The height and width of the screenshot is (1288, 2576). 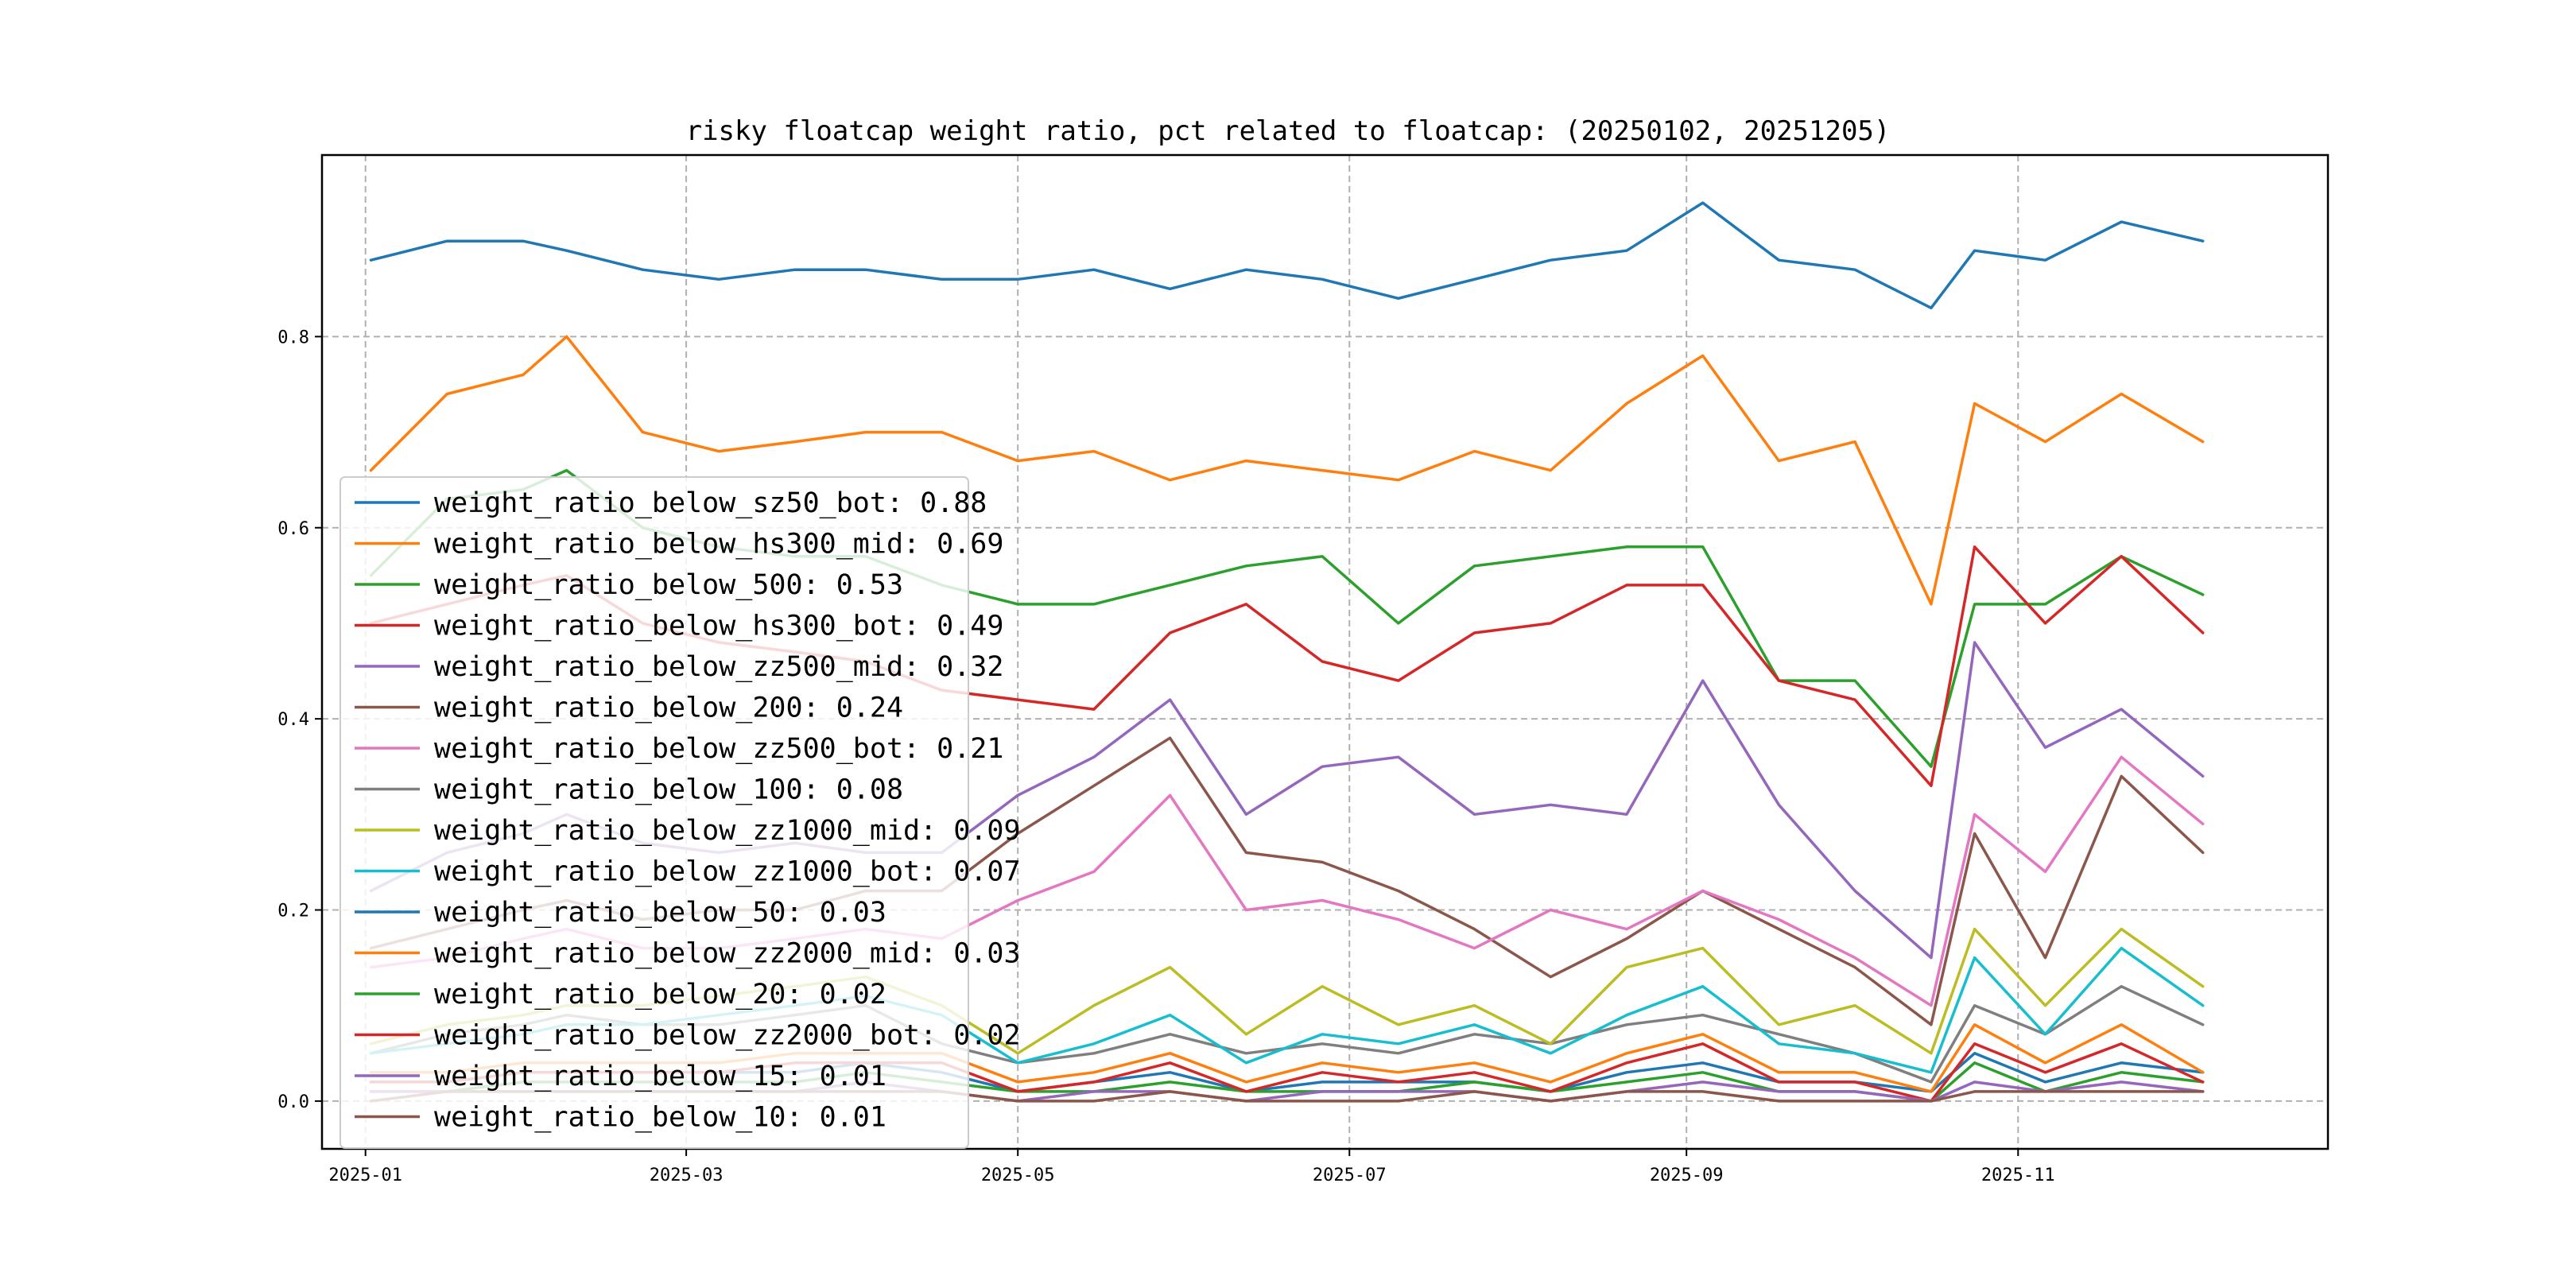 I want to click on y-tick-label: 0.0, so click(x=293, y=1102).